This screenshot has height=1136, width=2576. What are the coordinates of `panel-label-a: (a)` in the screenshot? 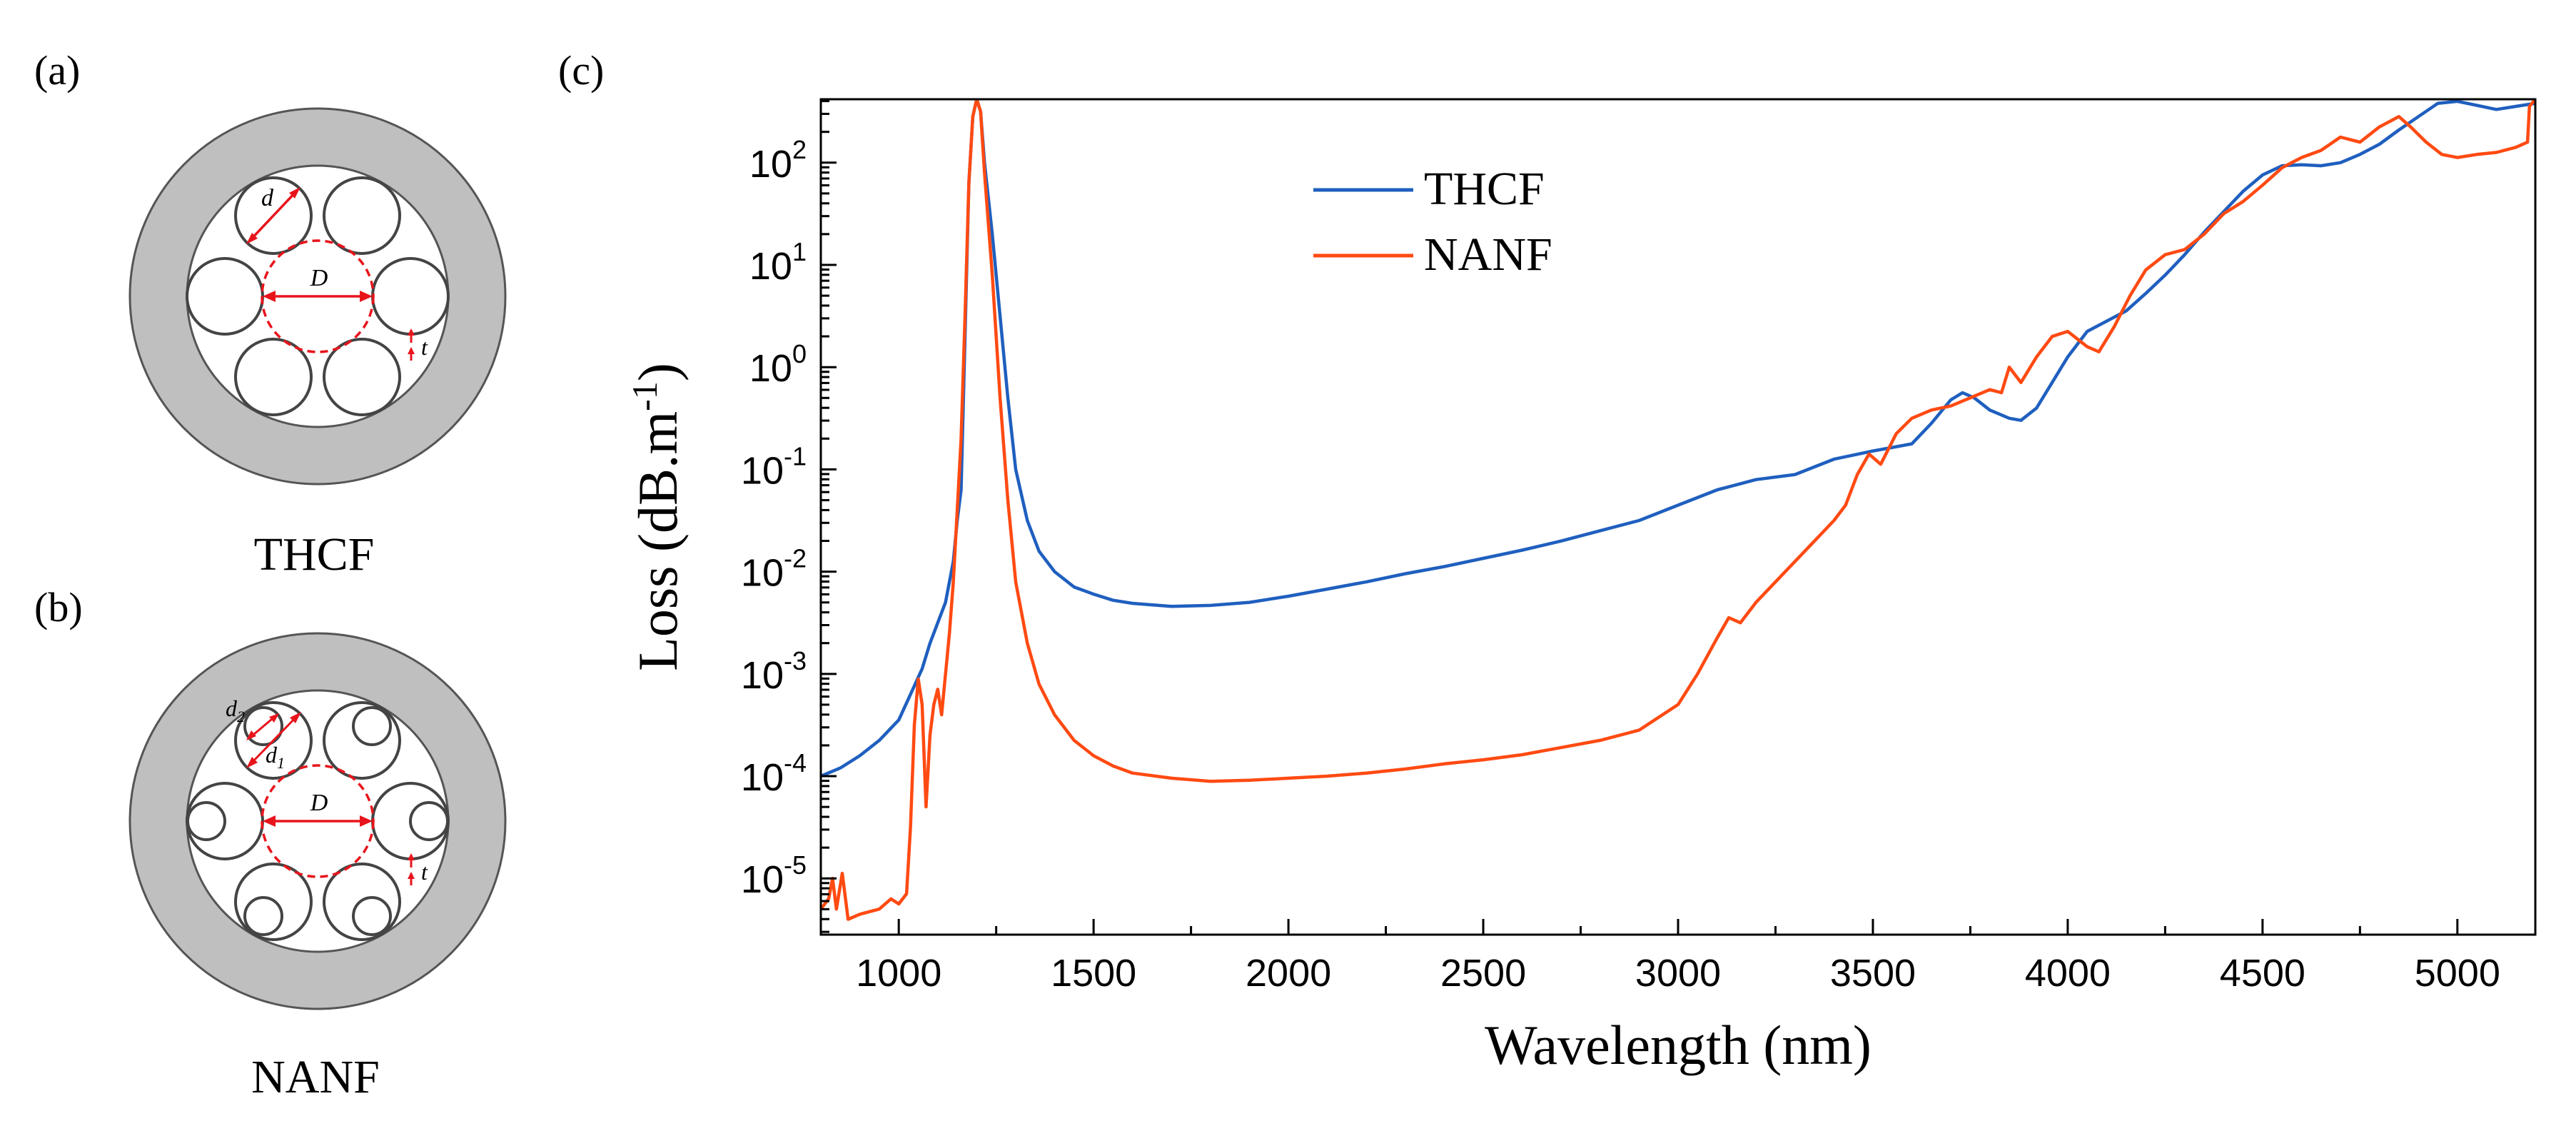 It's located at (57, 70).